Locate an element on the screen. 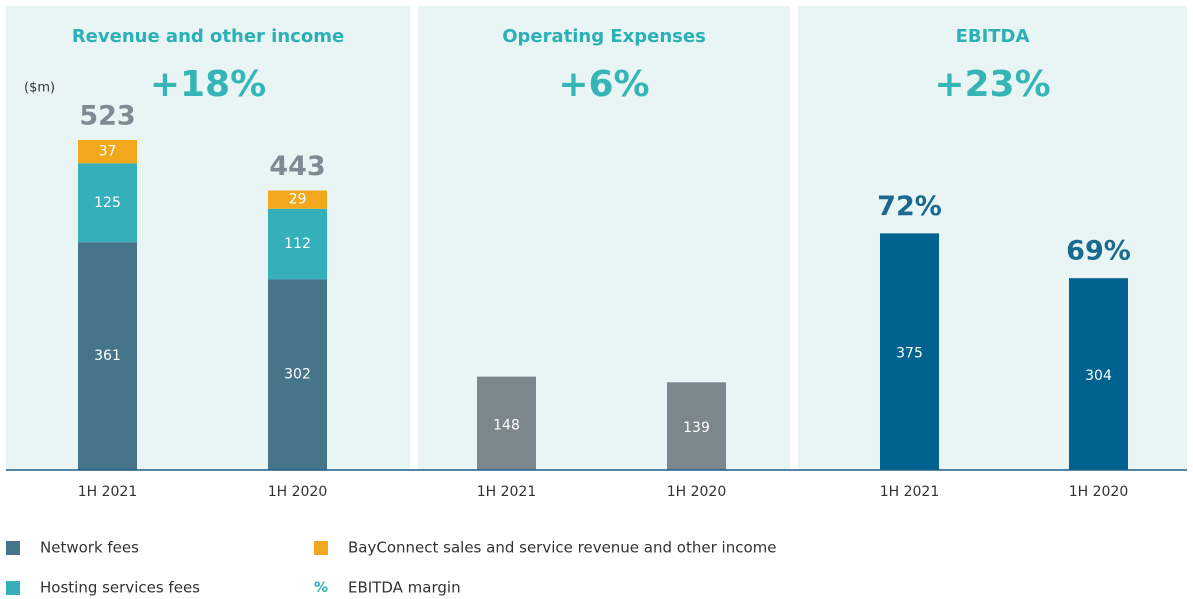 This screenshot has width=1193, height=599. segment-label: 112 is located at coordinates (297, 244).